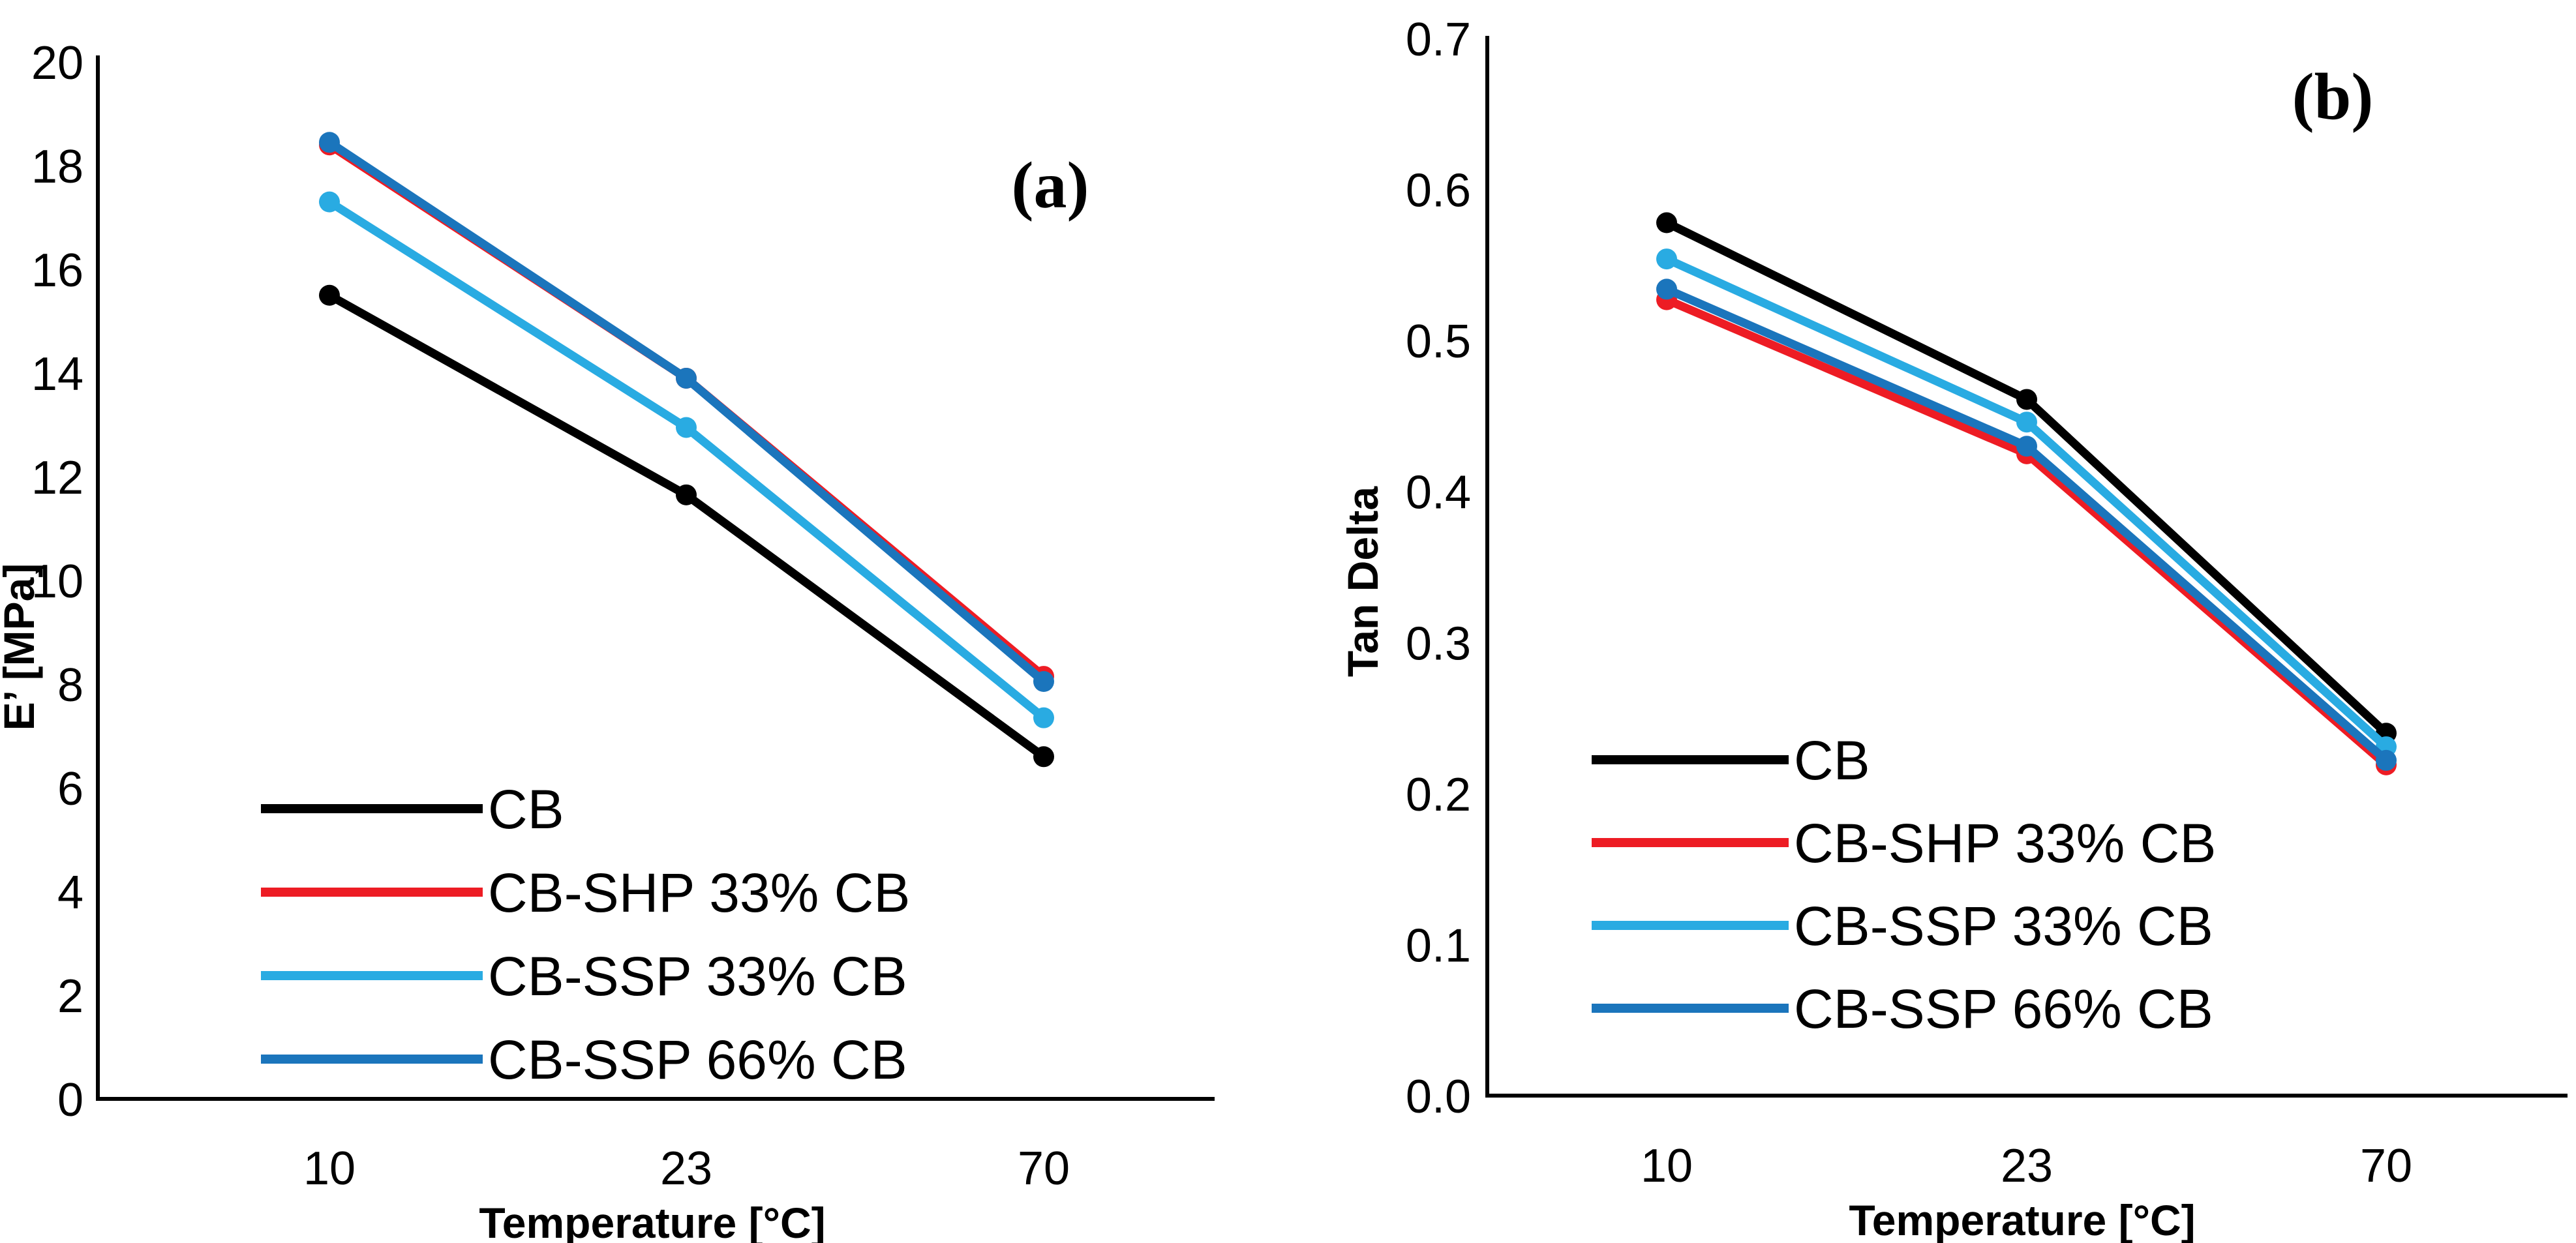  What do you see at coordinates (1051, 185) in the screenshot?
I see `panel-a-label: (a)` at bounding box center [1051, 185].